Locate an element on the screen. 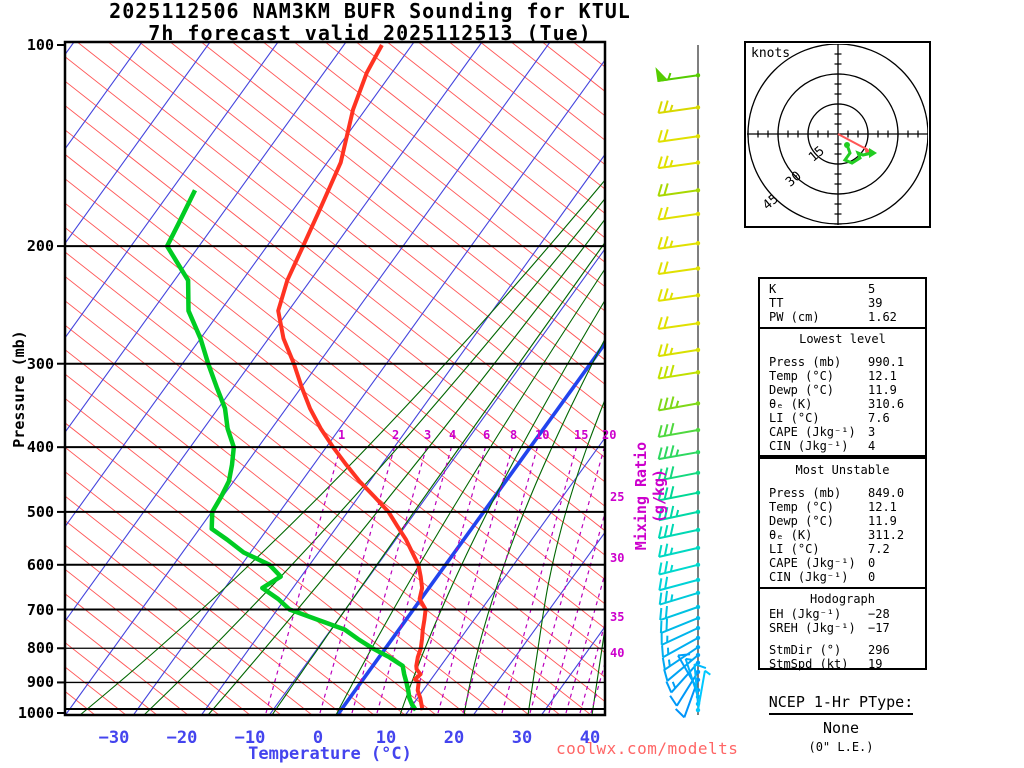 The width and height of the screenshot is (1024, 768). index-row: CIN (Jkg⁻¹) 0 is located at coordinates (822, 577).